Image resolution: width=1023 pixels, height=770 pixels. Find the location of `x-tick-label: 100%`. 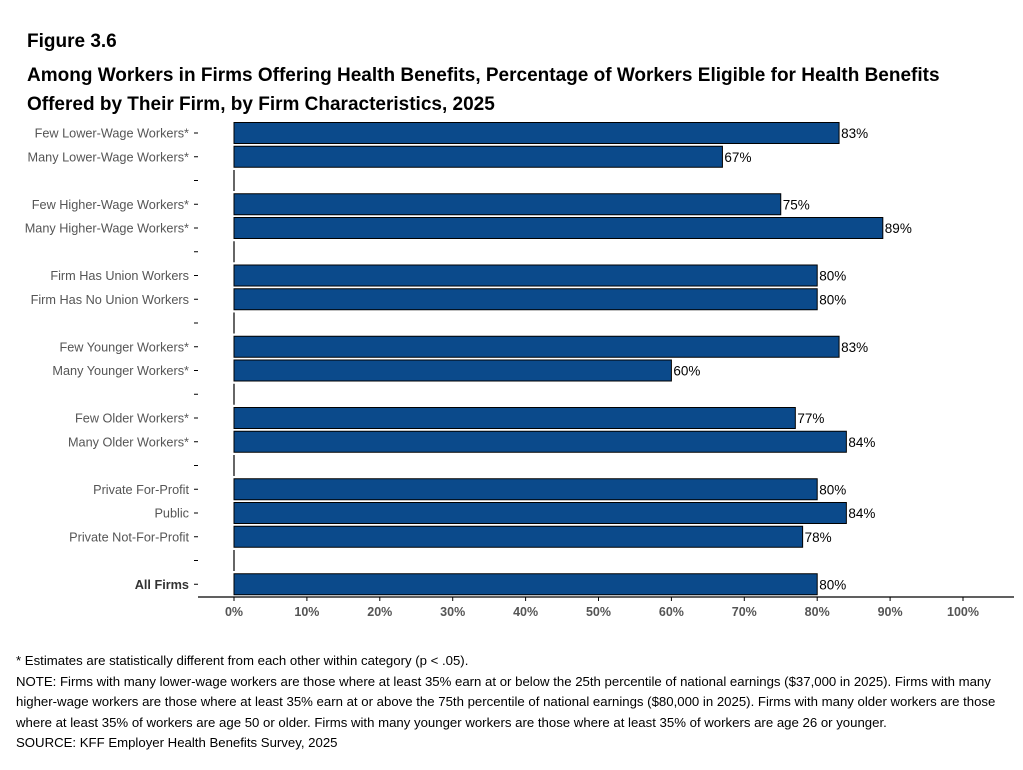

x-tick-label: 100% is located at coordinates (963, 612).